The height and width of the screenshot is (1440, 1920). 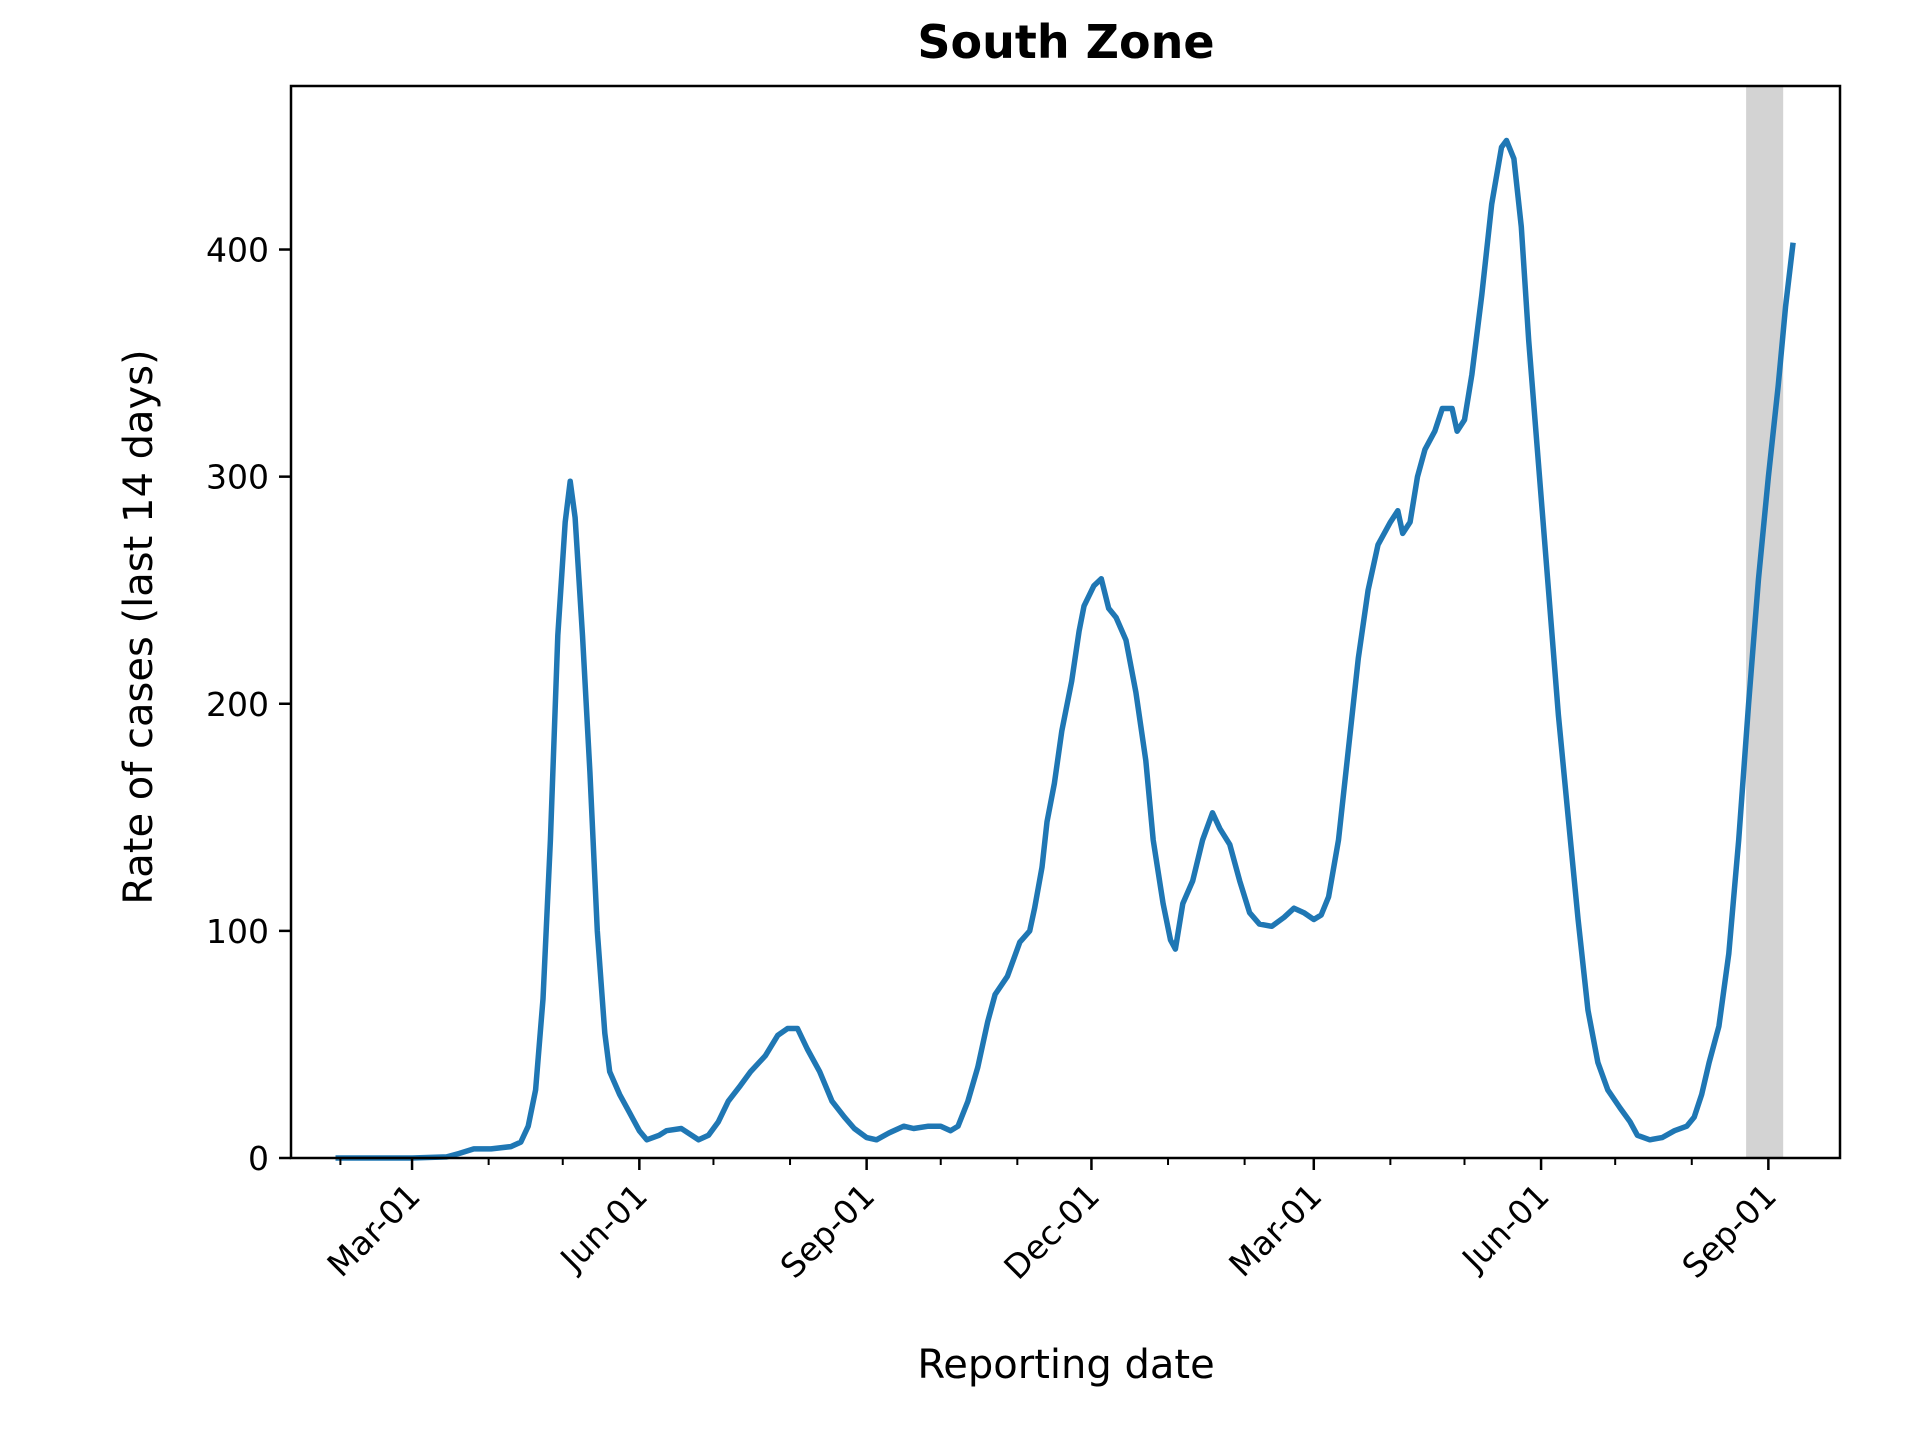 What do you see at coordinates (258, 1158) in the screenshot?
I see `y-tick-label: 0` at bounding box center [258, 1158].